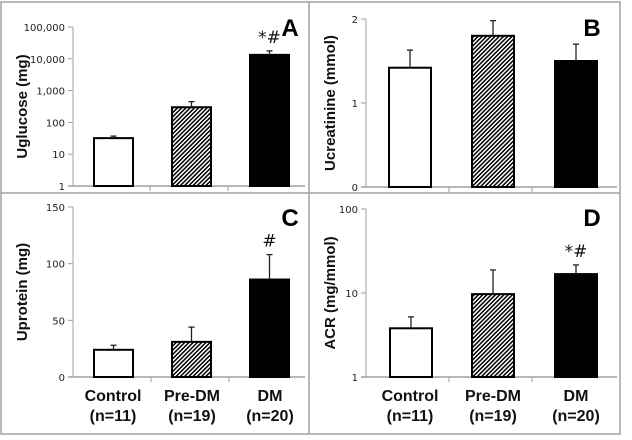 The width and height of the screenshot is (632, 440). What do you see at coordinates (22, 292) in the screenshot?
I see `y-axis-title: Uprotein (mg)` at bounding box center [22, 292].